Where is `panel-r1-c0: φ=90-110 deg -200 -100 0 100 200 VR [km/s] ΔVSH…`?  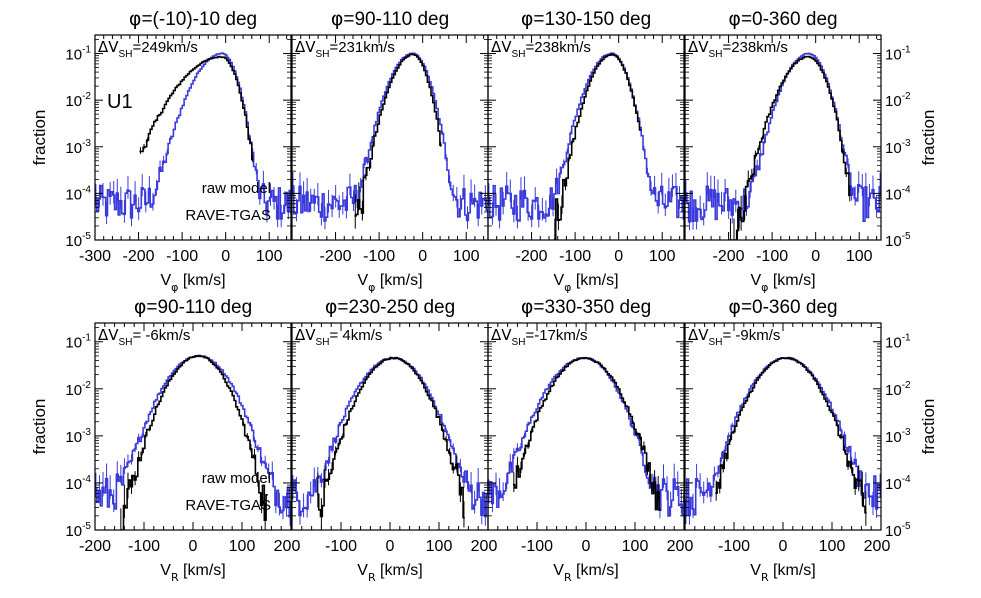
panel-r1-c0: φ=90-110 deg -200 -100 0 100 200 VR [km/s] ΔVSH… is located at coordinates (165, 440).